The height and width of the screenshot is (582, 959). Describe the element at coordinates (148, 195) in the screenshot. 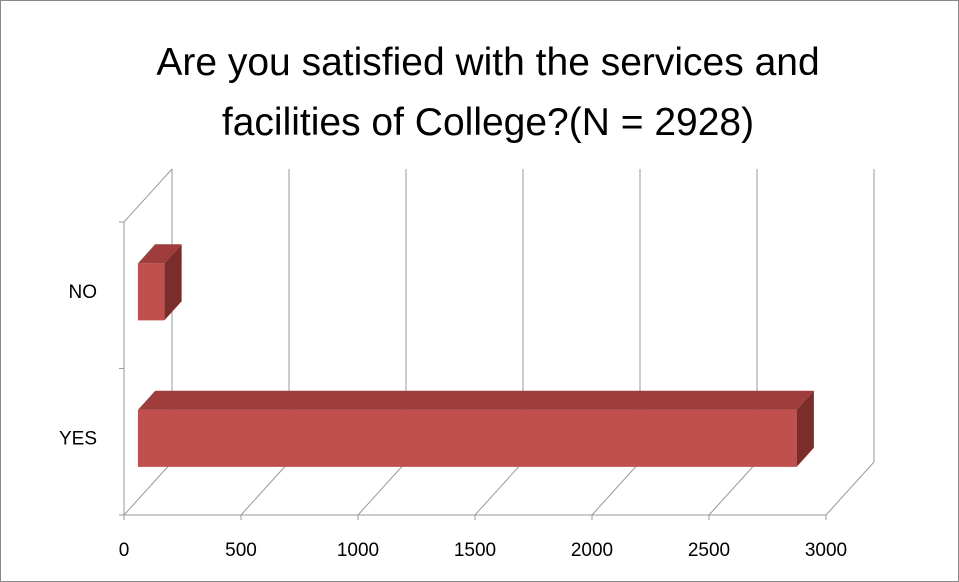

I see `wall-edge` at that location.